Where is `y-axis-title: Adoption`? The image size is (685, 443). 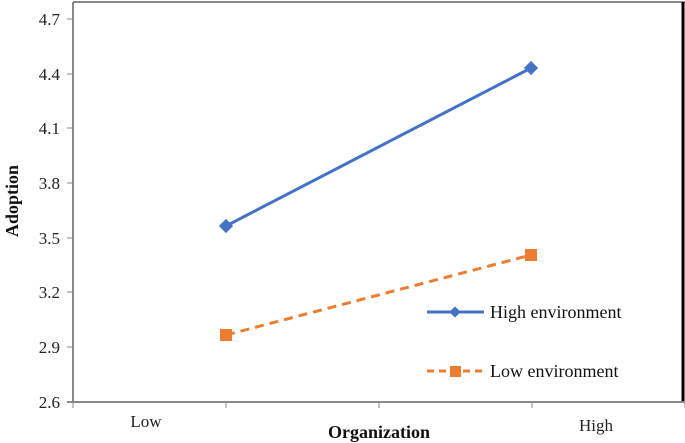 y-axis-title: Adoption is located at coordinates (12, 201).